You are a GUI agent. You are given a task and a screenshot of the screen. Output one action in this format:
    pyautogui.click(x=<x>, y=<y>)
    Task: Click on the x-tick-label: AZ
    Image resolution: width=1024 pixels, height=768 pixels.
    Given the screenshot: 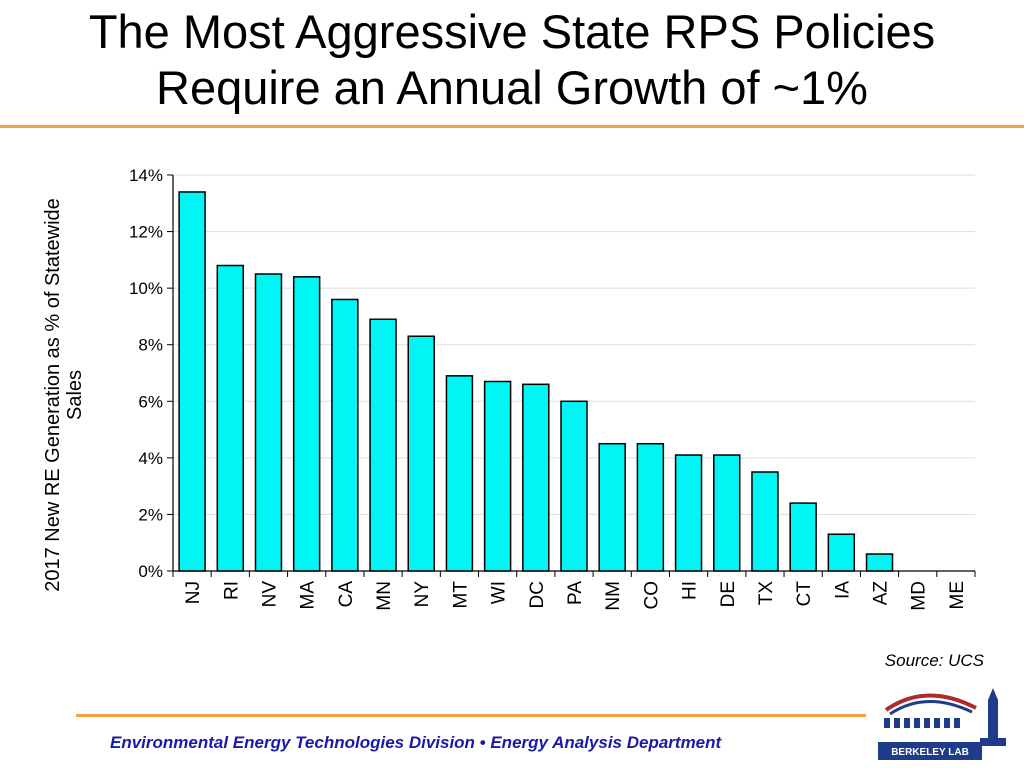 What is the action you would take?
    pyautogui.click(x=881, y=593)
    